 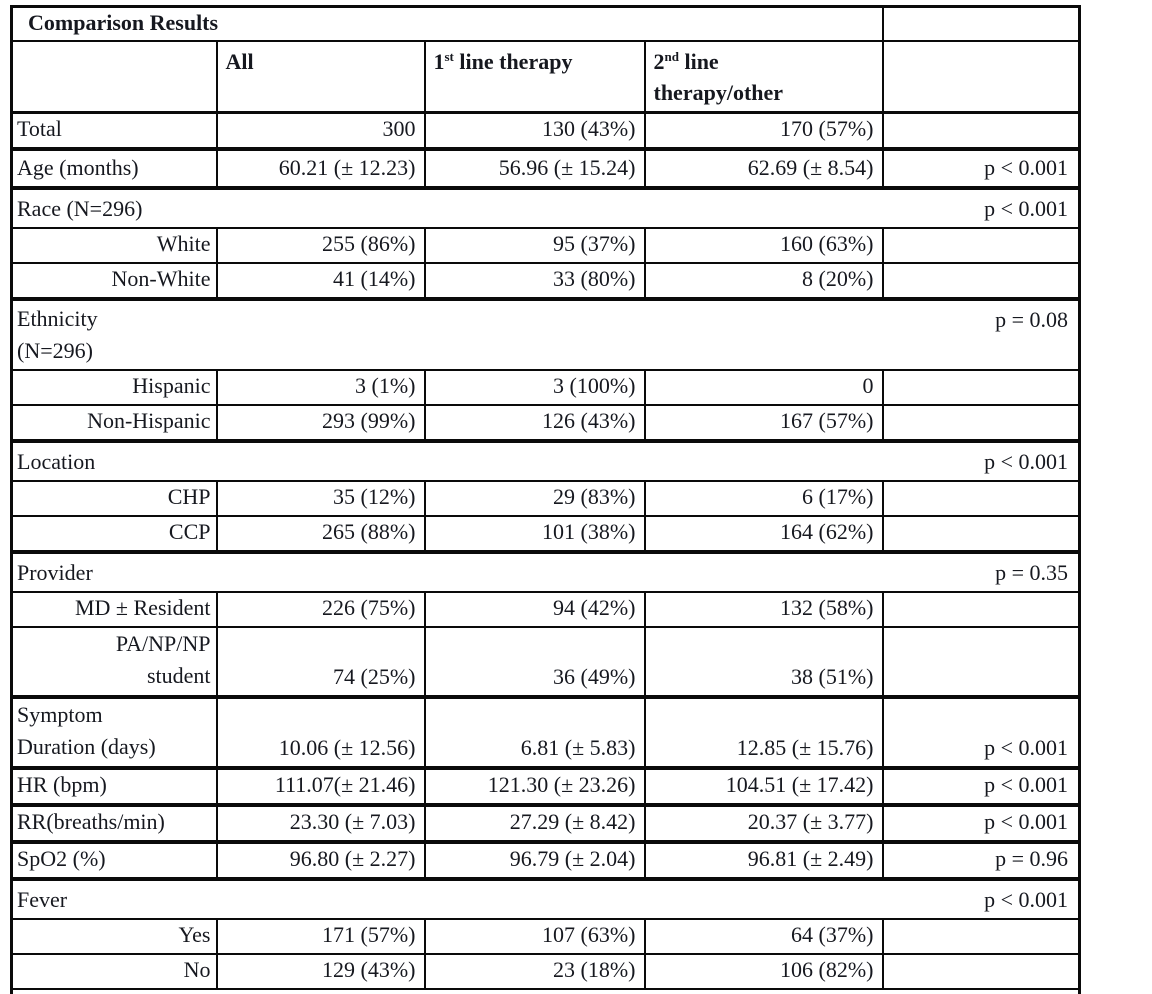 What do you see at coordinates (534, 861) in the screenshot?
I see `cell-spo2-first: 96.79 (± 2.04)` at bounding box center [534, 861].